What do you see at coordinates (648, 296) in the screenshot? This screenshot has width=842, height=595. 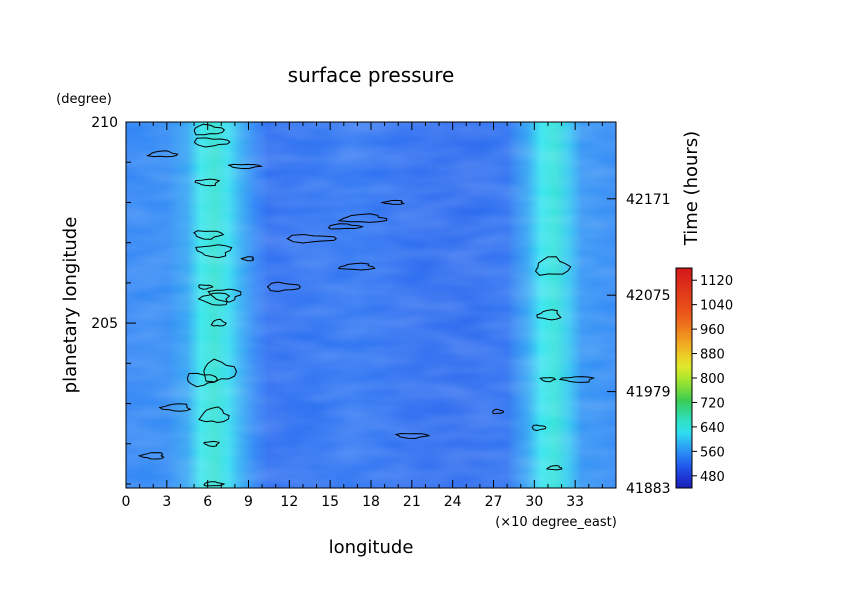 I see `time-tick-label: 42075` at bounding box center [648, 296].